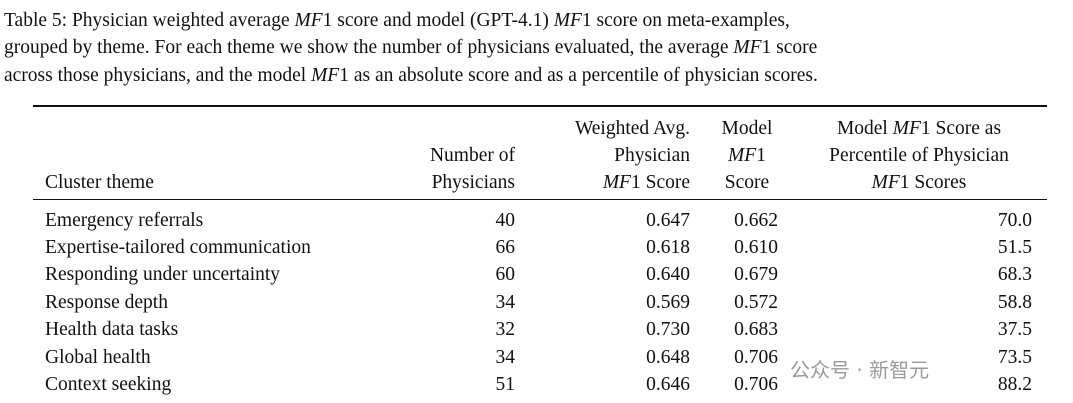 The height and width of the screenshot is (403, 1073). What do you see at coordinates (860, 370) in the screenshot?
I see `watermark: 公众号 · 新智元` at bounding box center [860, 370].